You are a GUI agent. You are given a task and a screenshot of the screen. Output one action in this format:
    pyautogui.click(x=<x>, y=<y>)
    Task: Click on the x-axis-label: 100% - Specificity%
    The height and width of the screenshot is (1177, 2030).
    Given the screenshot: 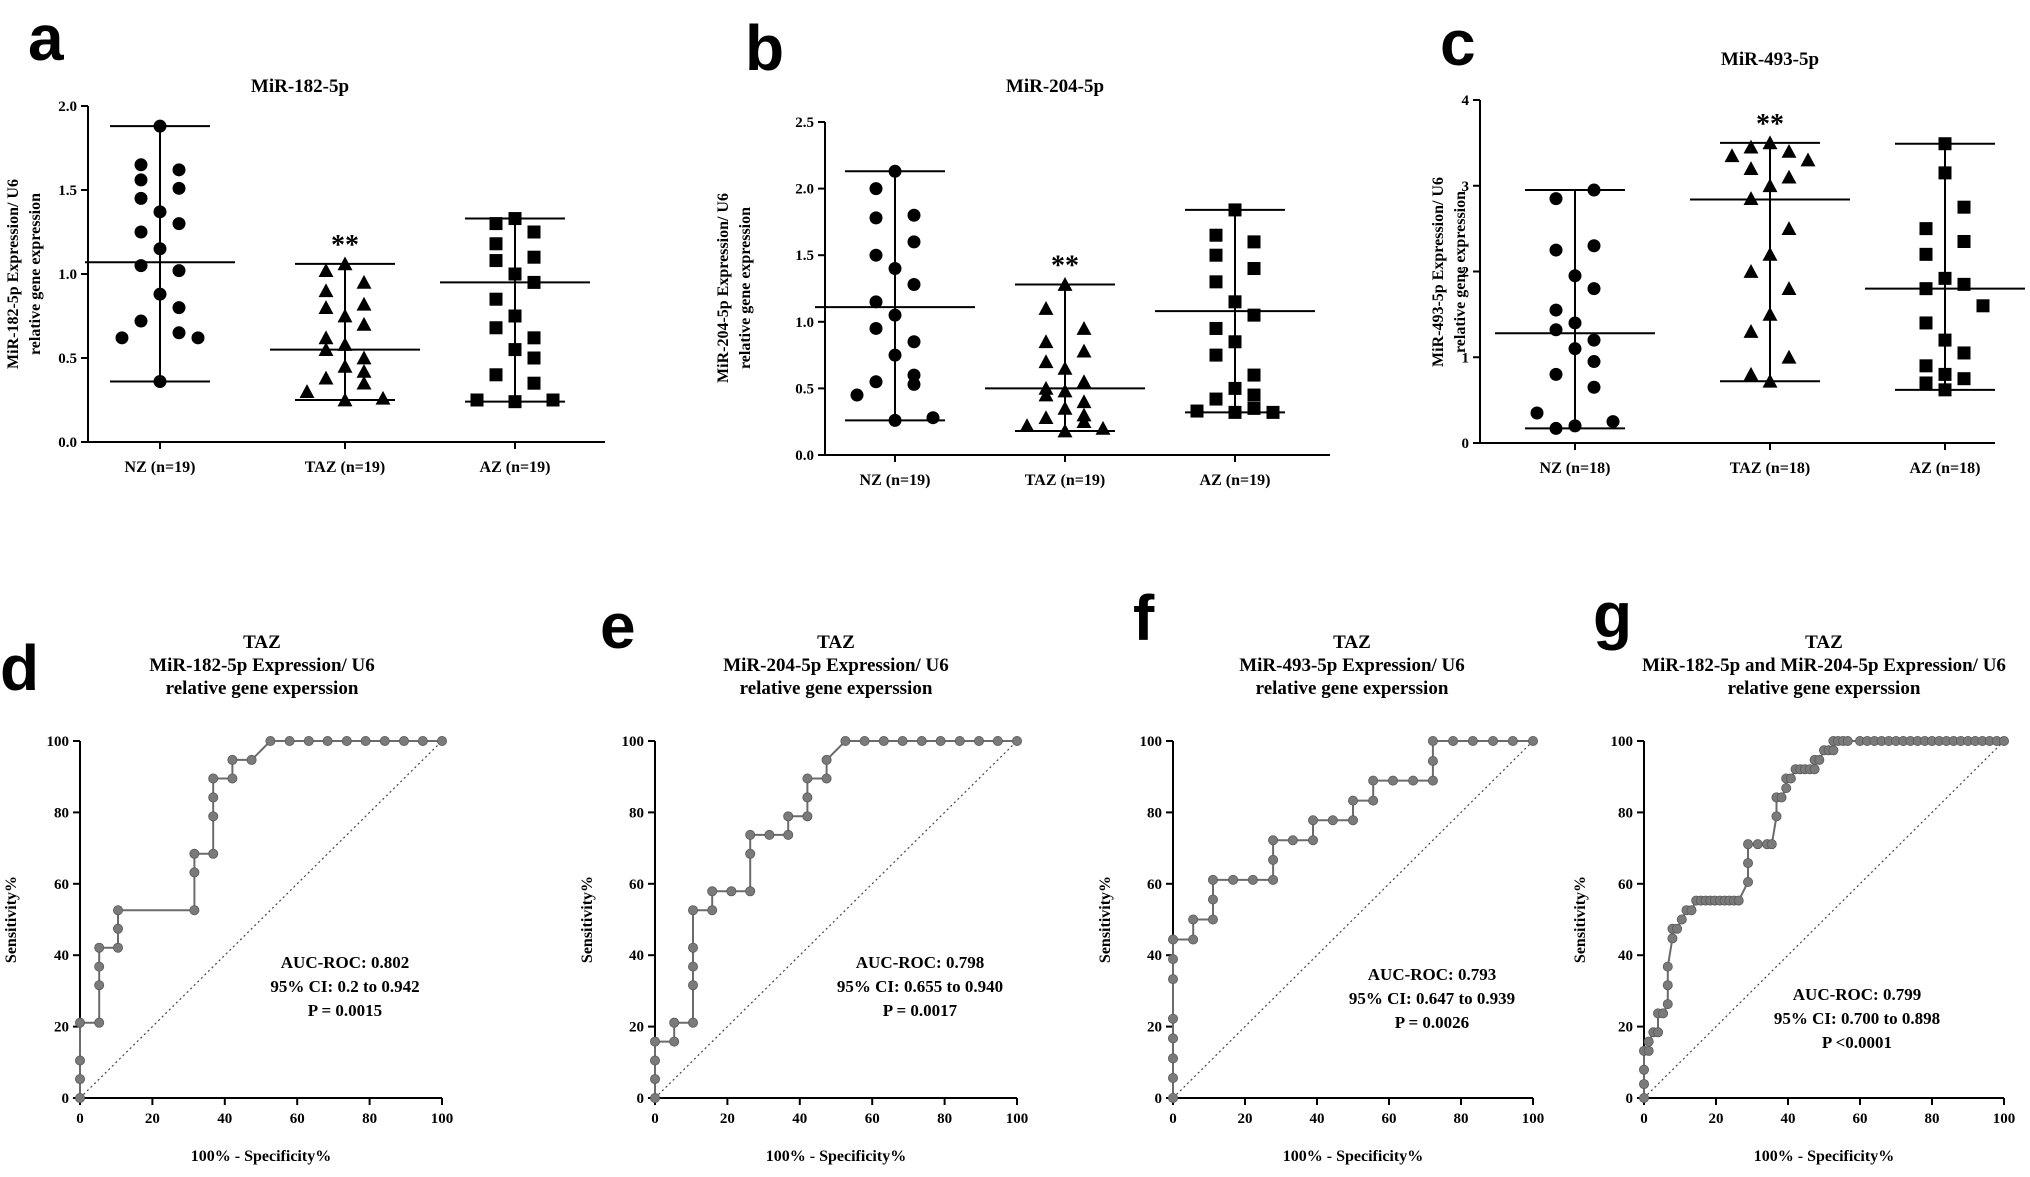 What is the action you would take?
    pyautogui.click(x=1353, y=1156)
    